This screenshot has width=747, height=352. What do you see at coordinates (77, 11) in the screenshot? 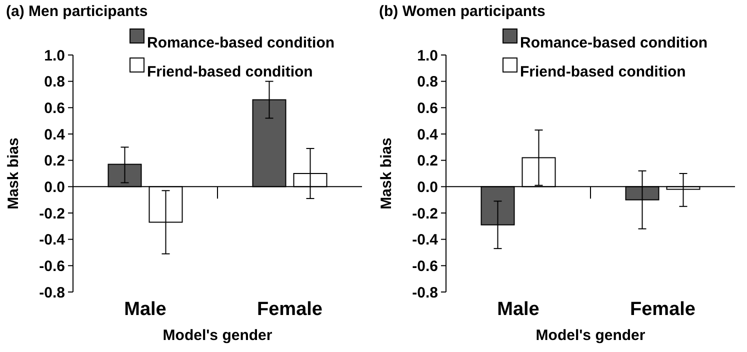
I see `chart-title: (a) Men participants` at bounding box center [77, 11].